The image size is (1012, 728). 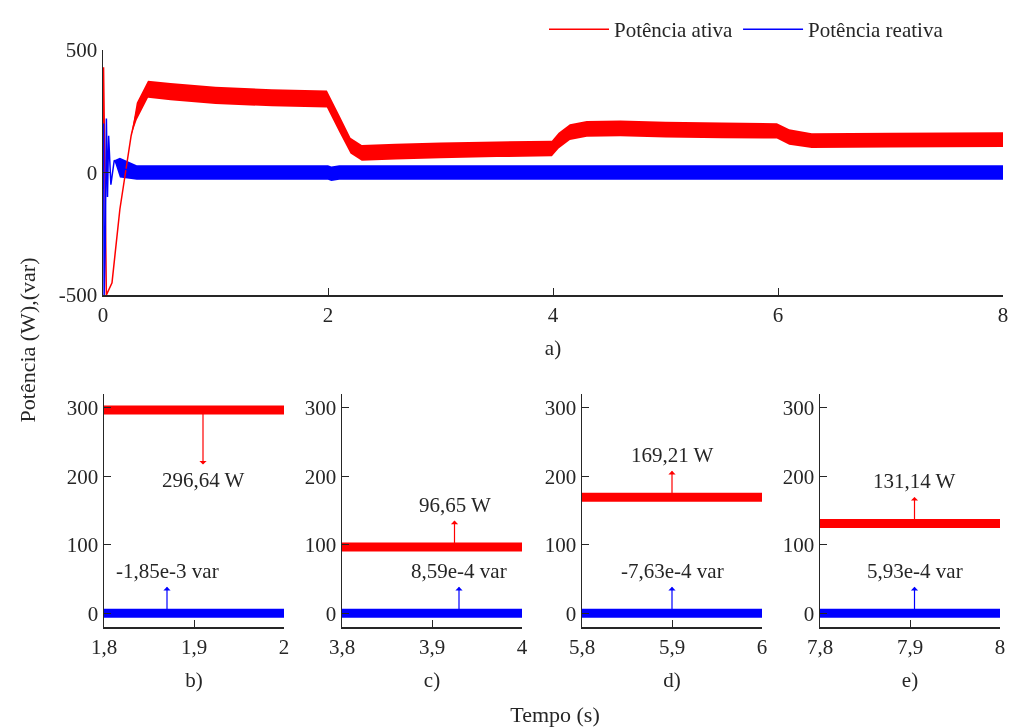 I want to click on annotation: 5,93e-4 var, so click(x=915, y=571).